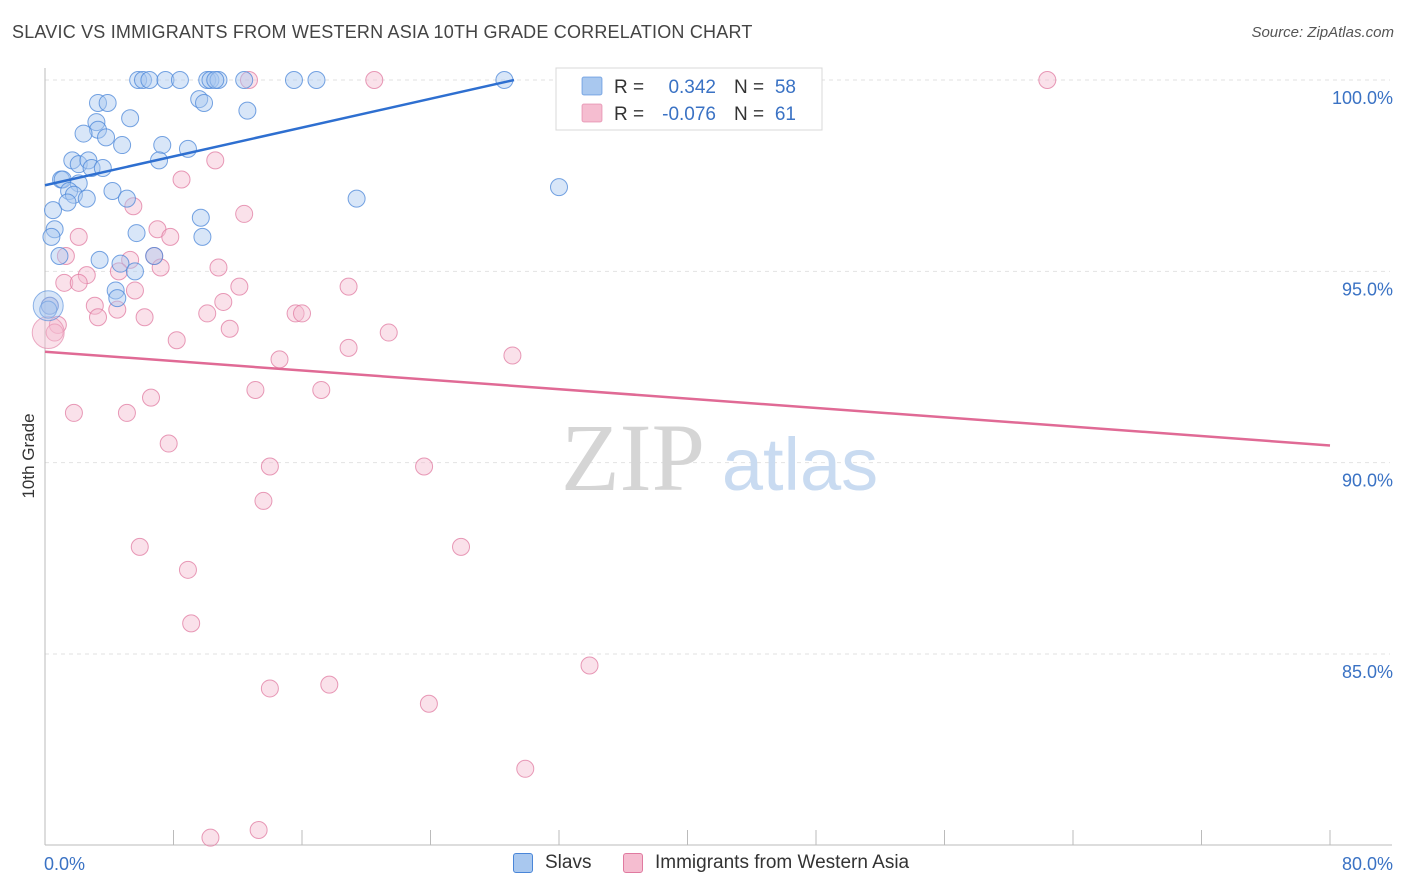  I want to click on bottom-legend: Slavs Immigrants from Western Asia, so click(703, 865).